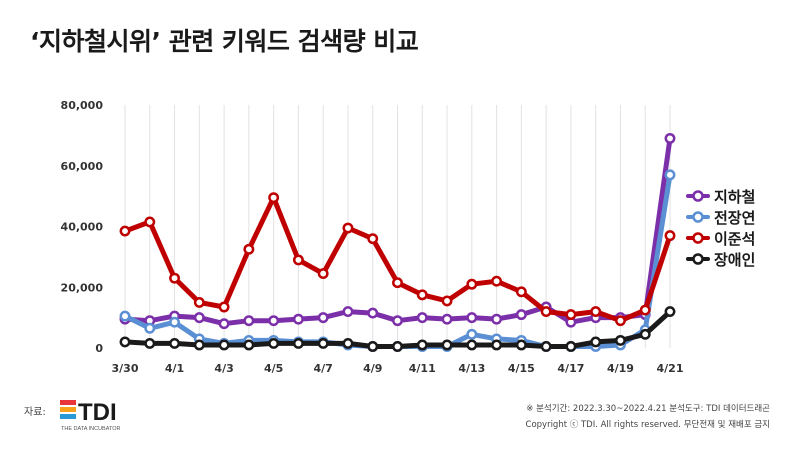 The height and width of the screenshot is (450, 800). Describe the element at coordinates (125, 368) in the screenshot. I see `x-tick-label: 3/30` at that location.